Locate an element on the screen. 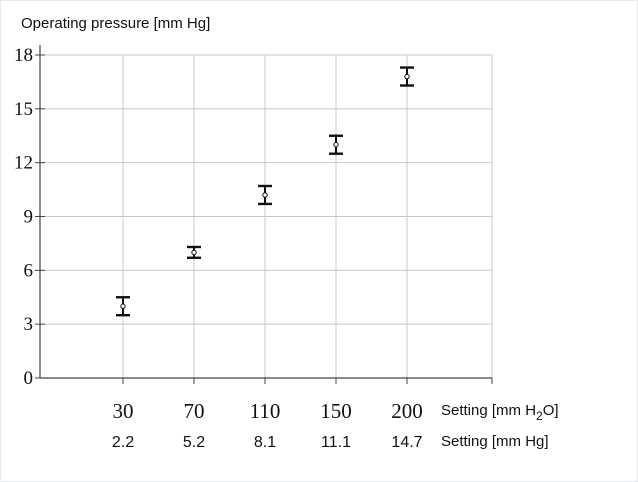  y-tick-label: 15 is located at coordinates (23, 109).